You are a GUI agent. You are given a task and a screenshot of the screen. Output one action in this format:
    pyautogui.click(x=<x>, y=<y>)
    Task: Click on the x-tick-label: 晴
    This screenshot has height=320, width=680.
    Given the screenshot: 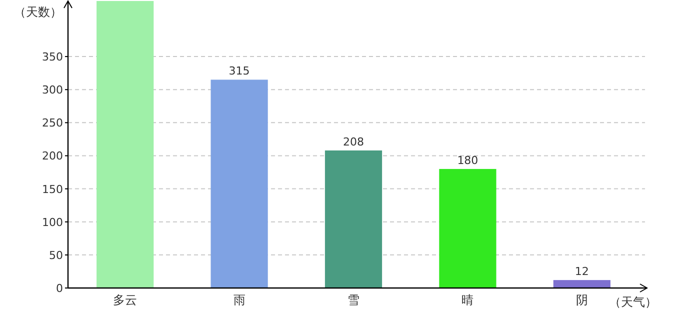 What is the action you would take?
    pyautogui.click(x=468, y=300)
    